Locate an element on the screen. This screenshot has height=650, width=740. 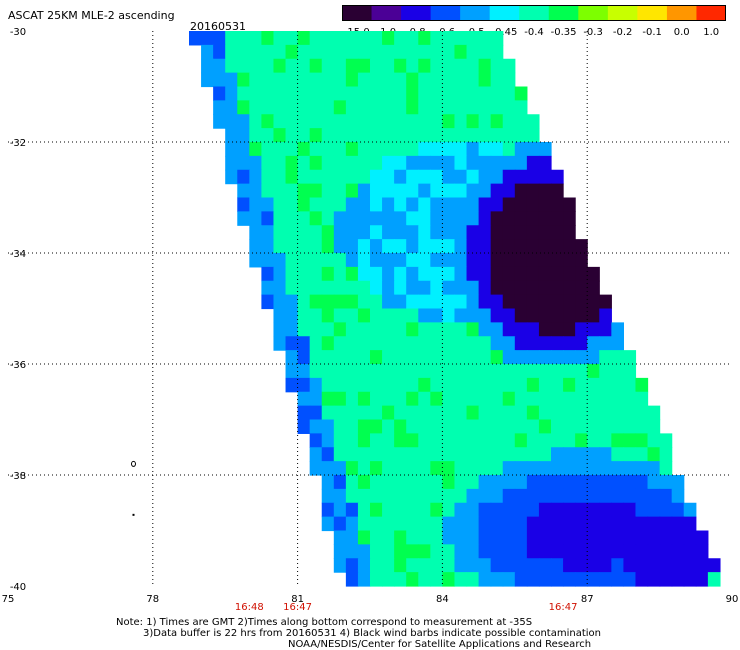
colorbar-frame is located at coordinates (534, 13).